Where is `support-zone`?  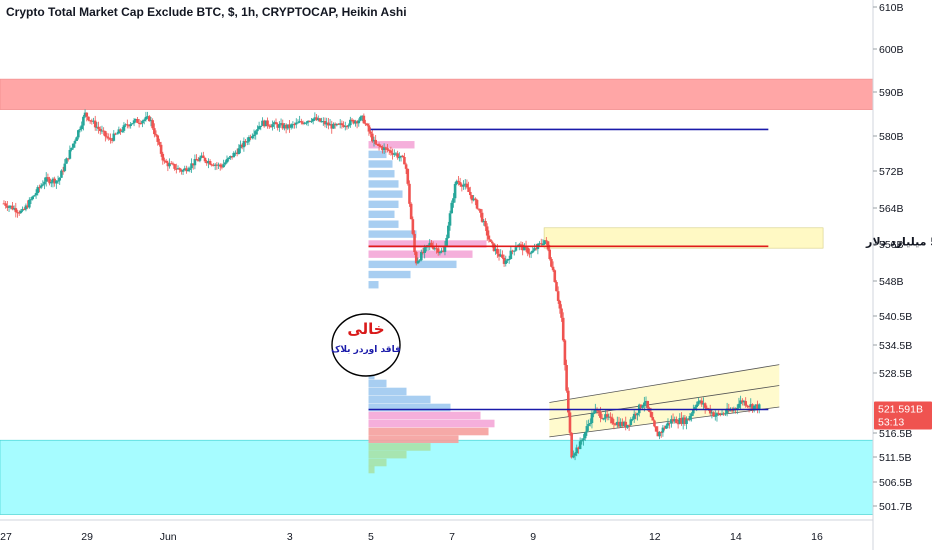 support-zone is located at coordinates (437, 477).